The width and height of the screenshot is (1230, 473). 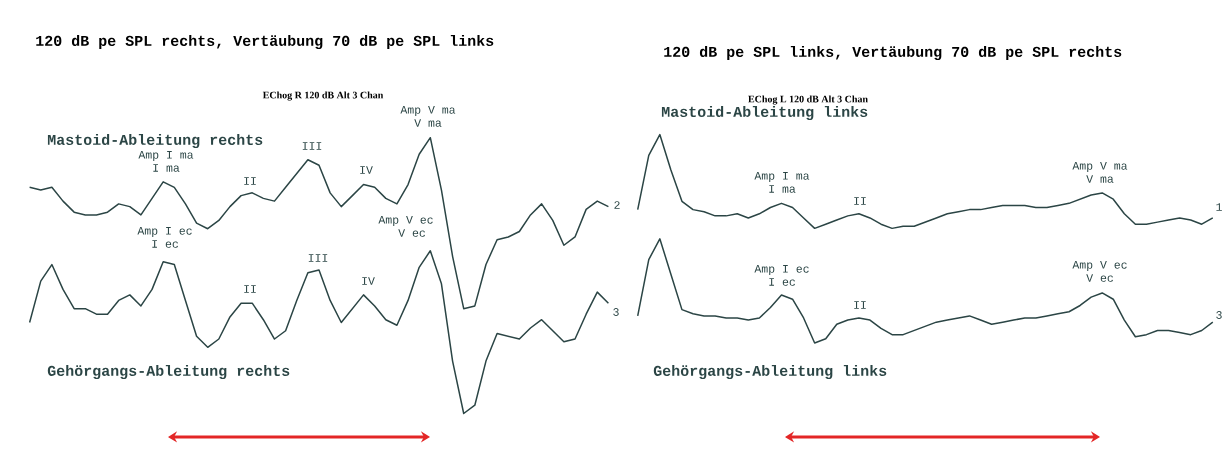 What do you see at coordinates (1219, 207) in the screenshot?
I see `annotation: 1` at bounding box center [1219, 207].